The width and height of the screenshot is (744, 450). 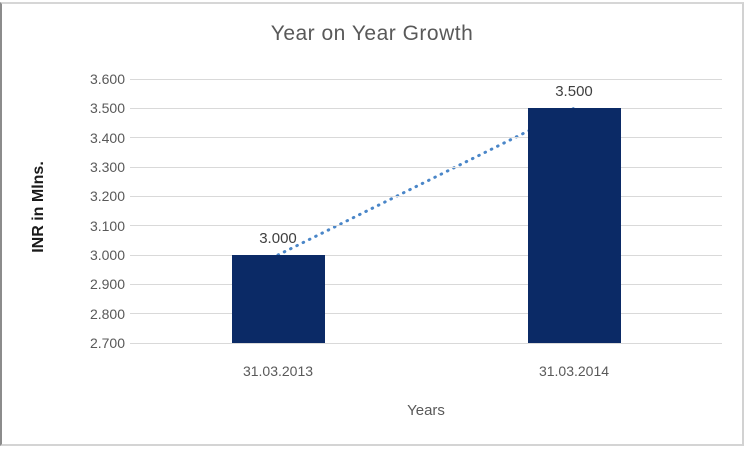 I want to click on bar-value-label: 3.000, so click(x=278, y=238).